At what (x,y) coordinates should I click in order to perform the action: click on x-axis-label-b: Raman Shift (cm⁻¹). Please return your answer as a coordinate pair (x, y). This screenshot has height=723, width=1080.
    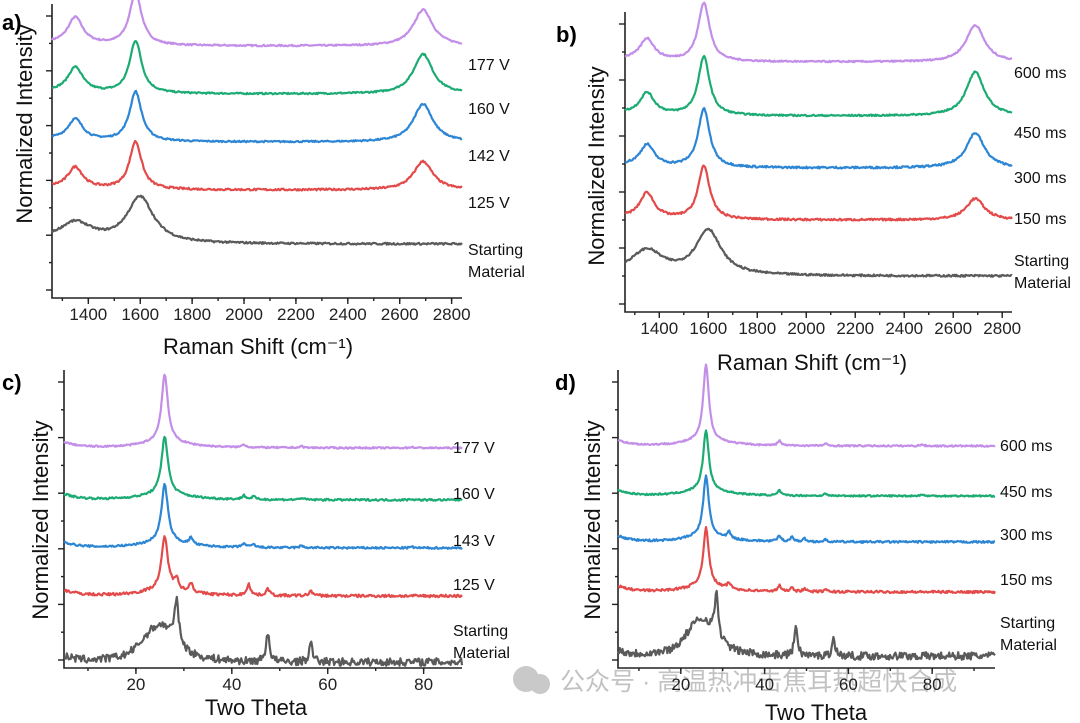
    Looking at the image, I should click on (812, 362).